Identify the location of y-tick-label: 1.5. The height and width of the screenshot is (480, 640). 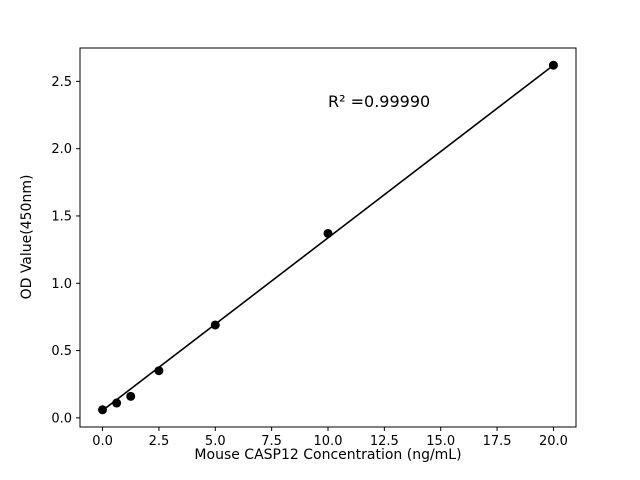
(61, 216).